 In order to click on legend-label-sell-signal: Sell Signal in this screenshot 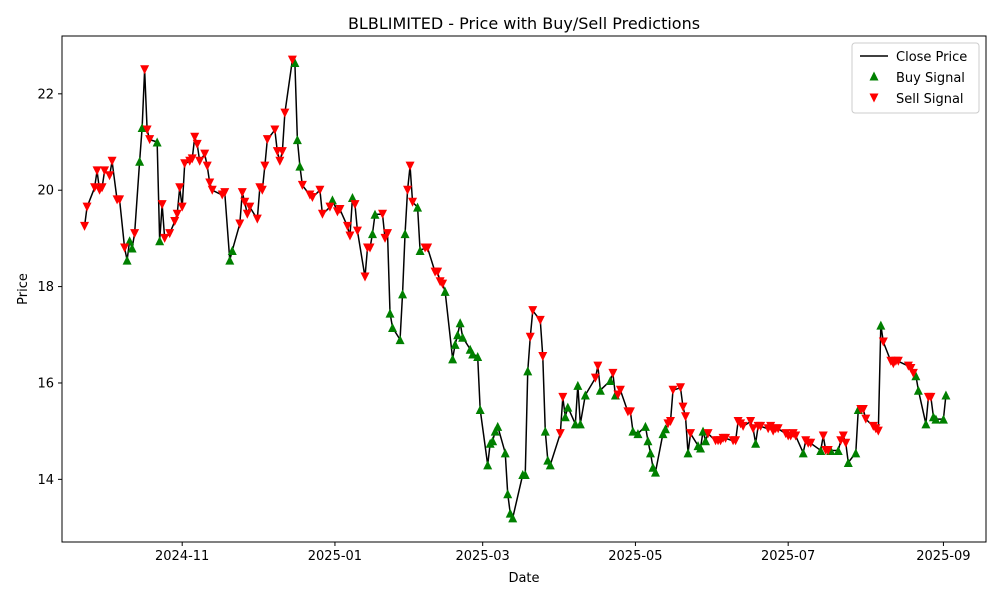, I will do `click(930, 99)`.